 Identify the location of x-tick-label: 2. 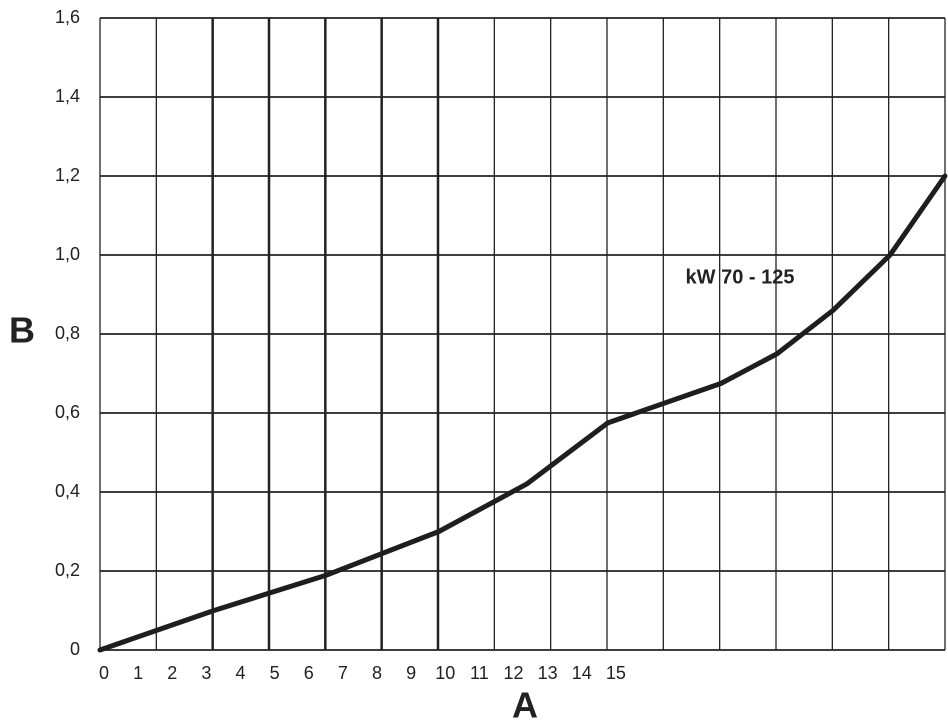
(172, 673).